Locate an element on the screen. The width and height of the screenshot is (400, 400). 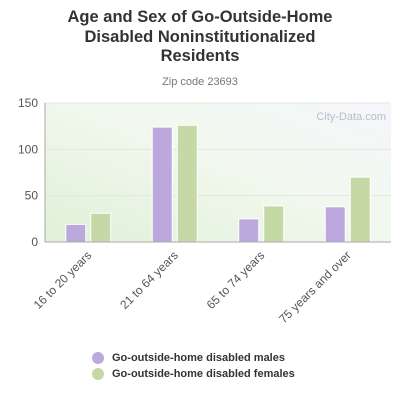
x-tick-label: 65 to 74 years is located at coordinates (236, 280).